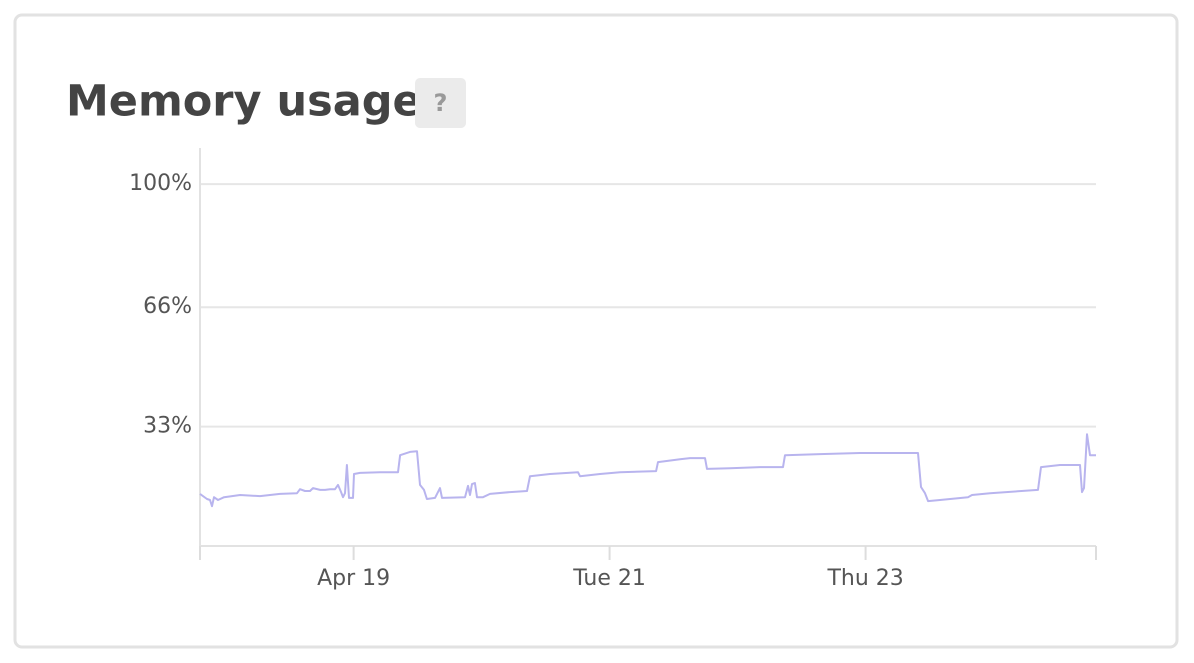  I want to click on chart-title: Memory usage, so click(244, 102).